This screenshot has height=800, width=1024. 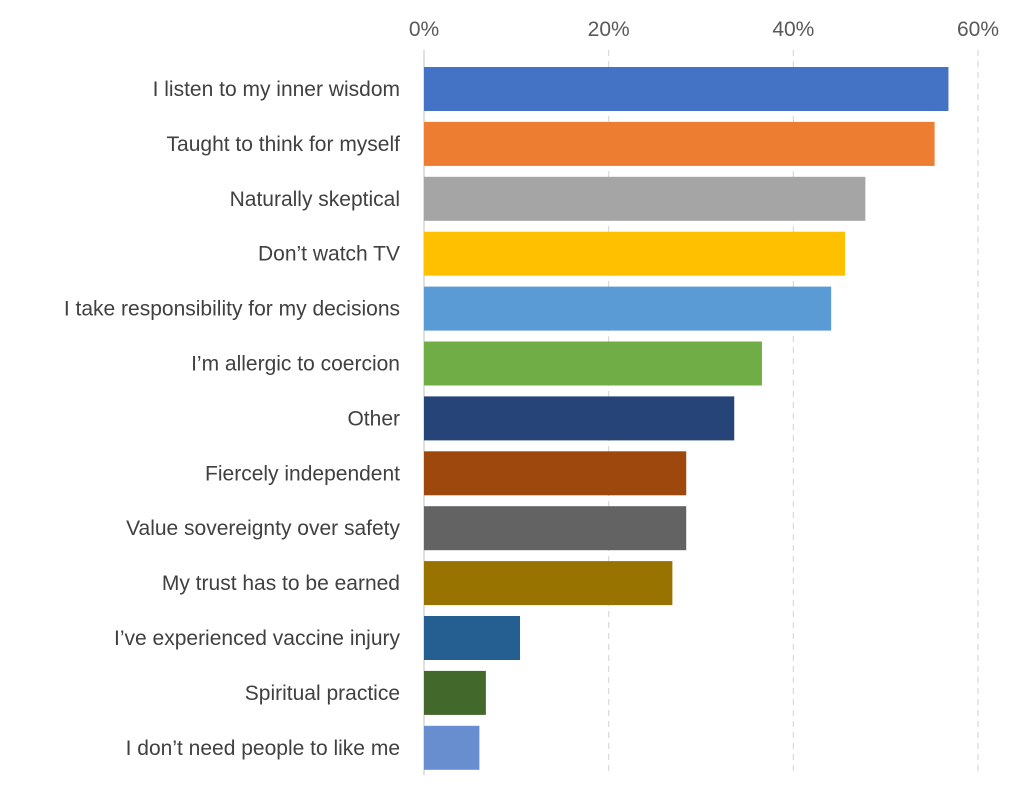 What do you see at coordinates (322, 693) in the screenshot?
I see `category-label: Spiritual practice` at bounding box center [322, 693].